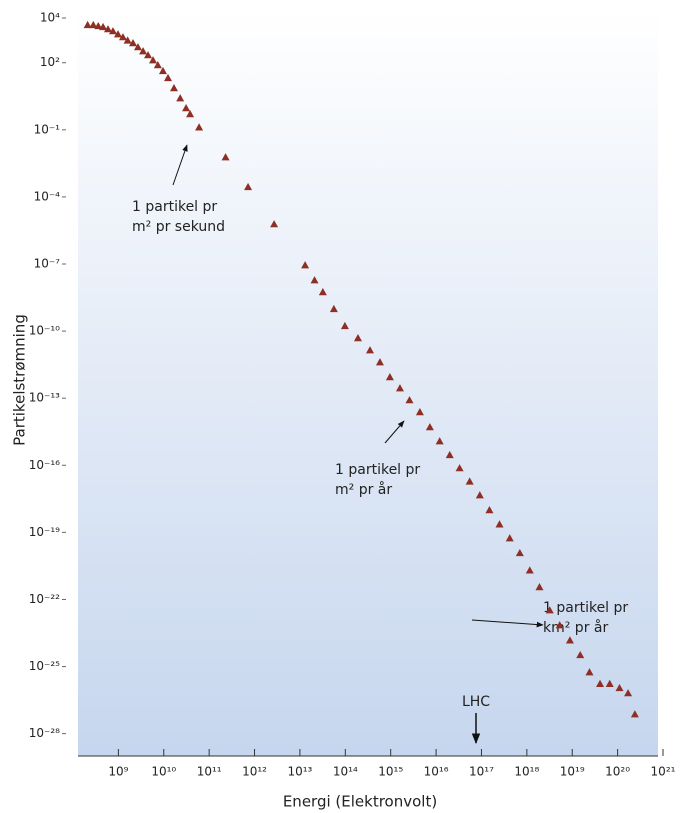 The width and height of the screenshot is (682, 813). Describe the element at coordinates (44, 398) in the screenshot. I see `y-tick-label: 10⁻¹³` at that location.